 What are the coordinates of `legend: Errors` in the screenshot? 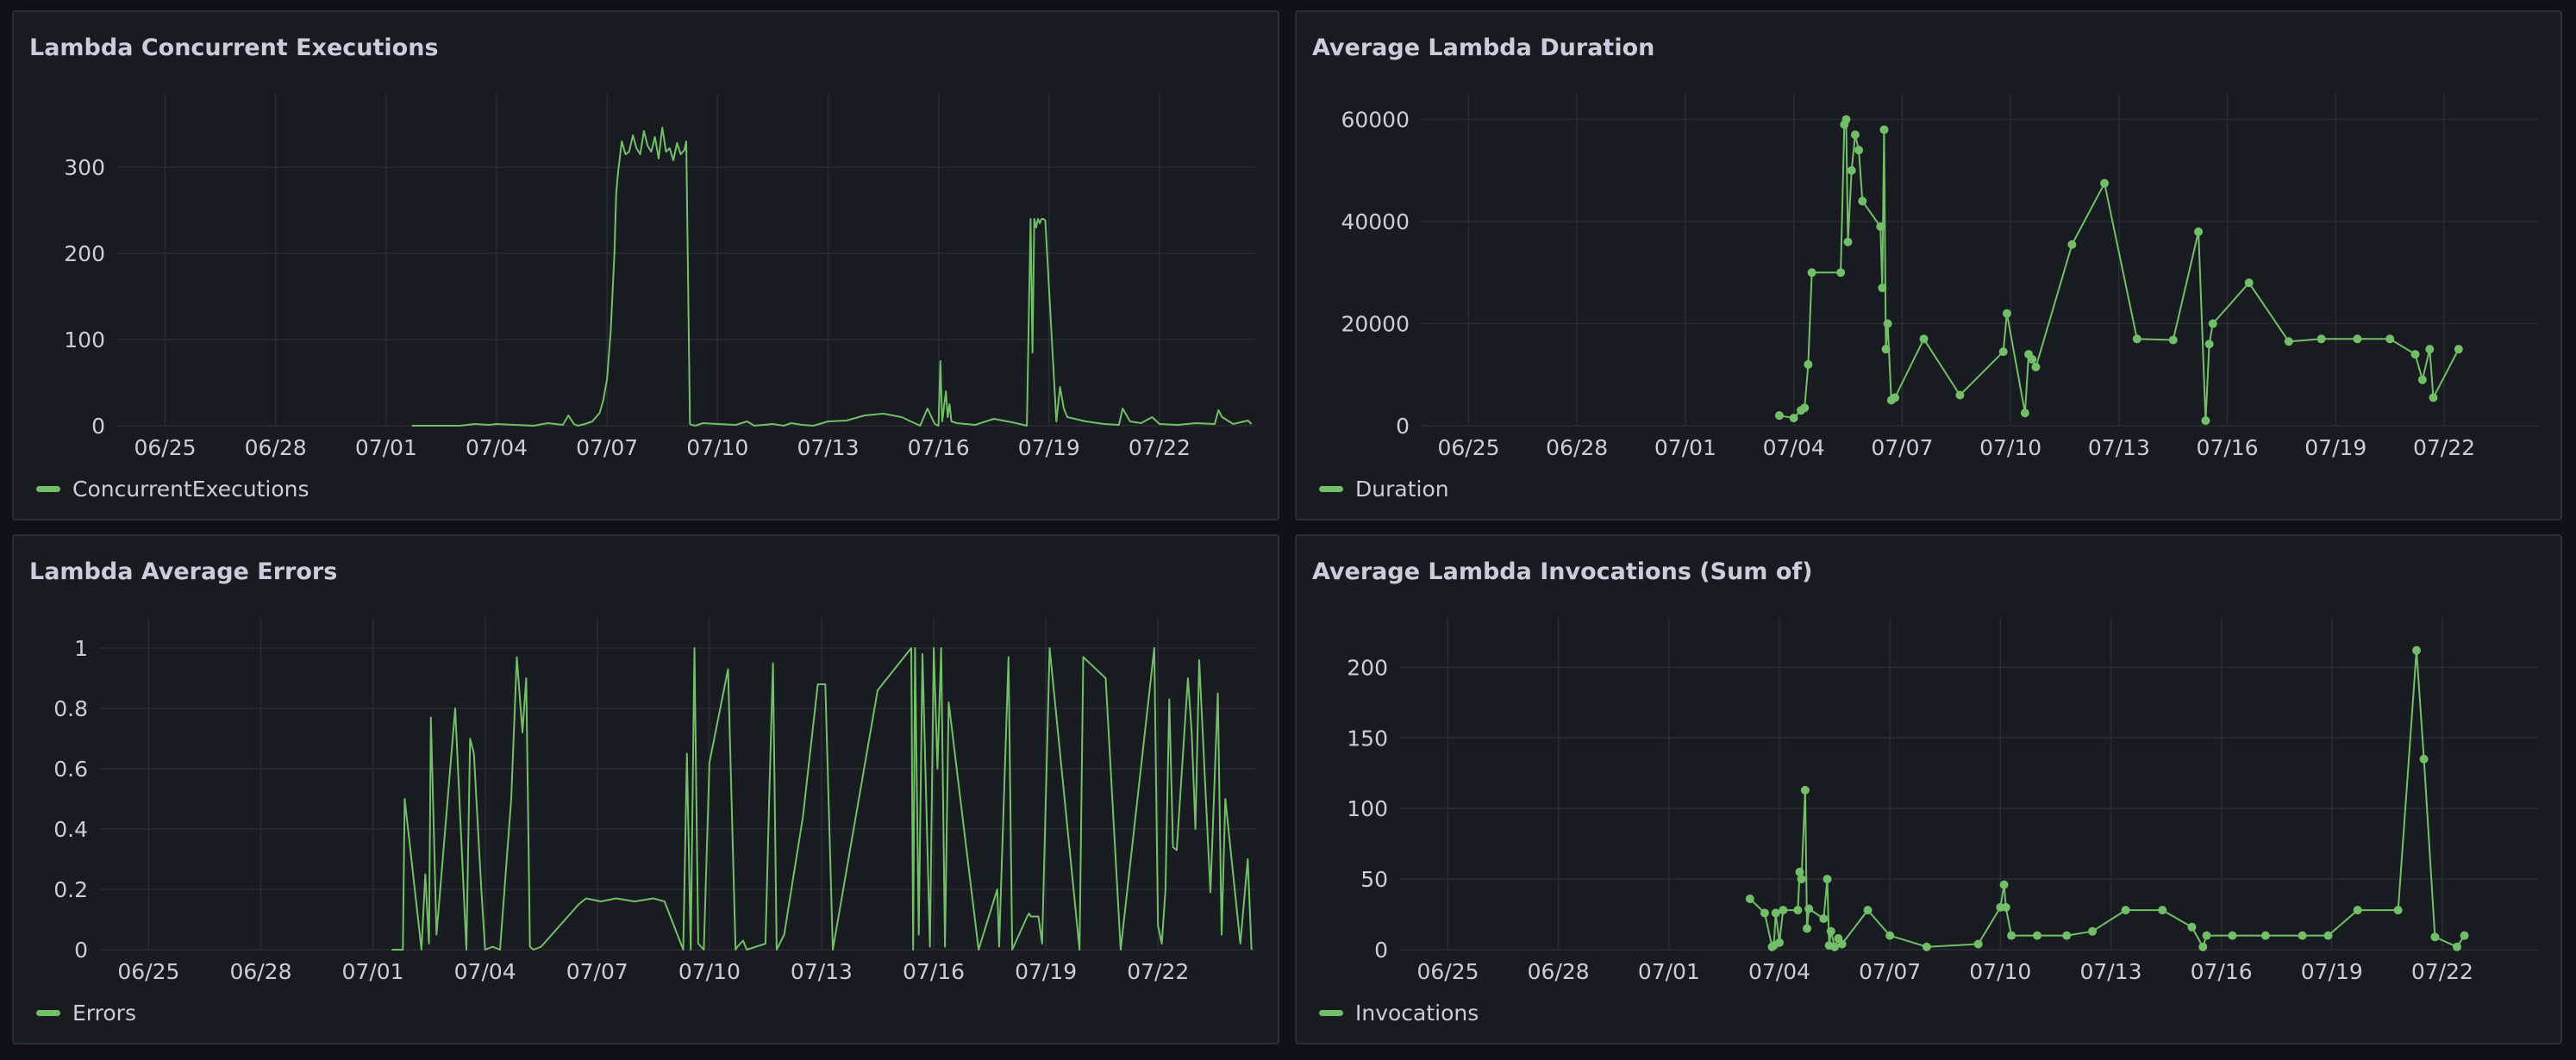 It's located at (86, 1014).